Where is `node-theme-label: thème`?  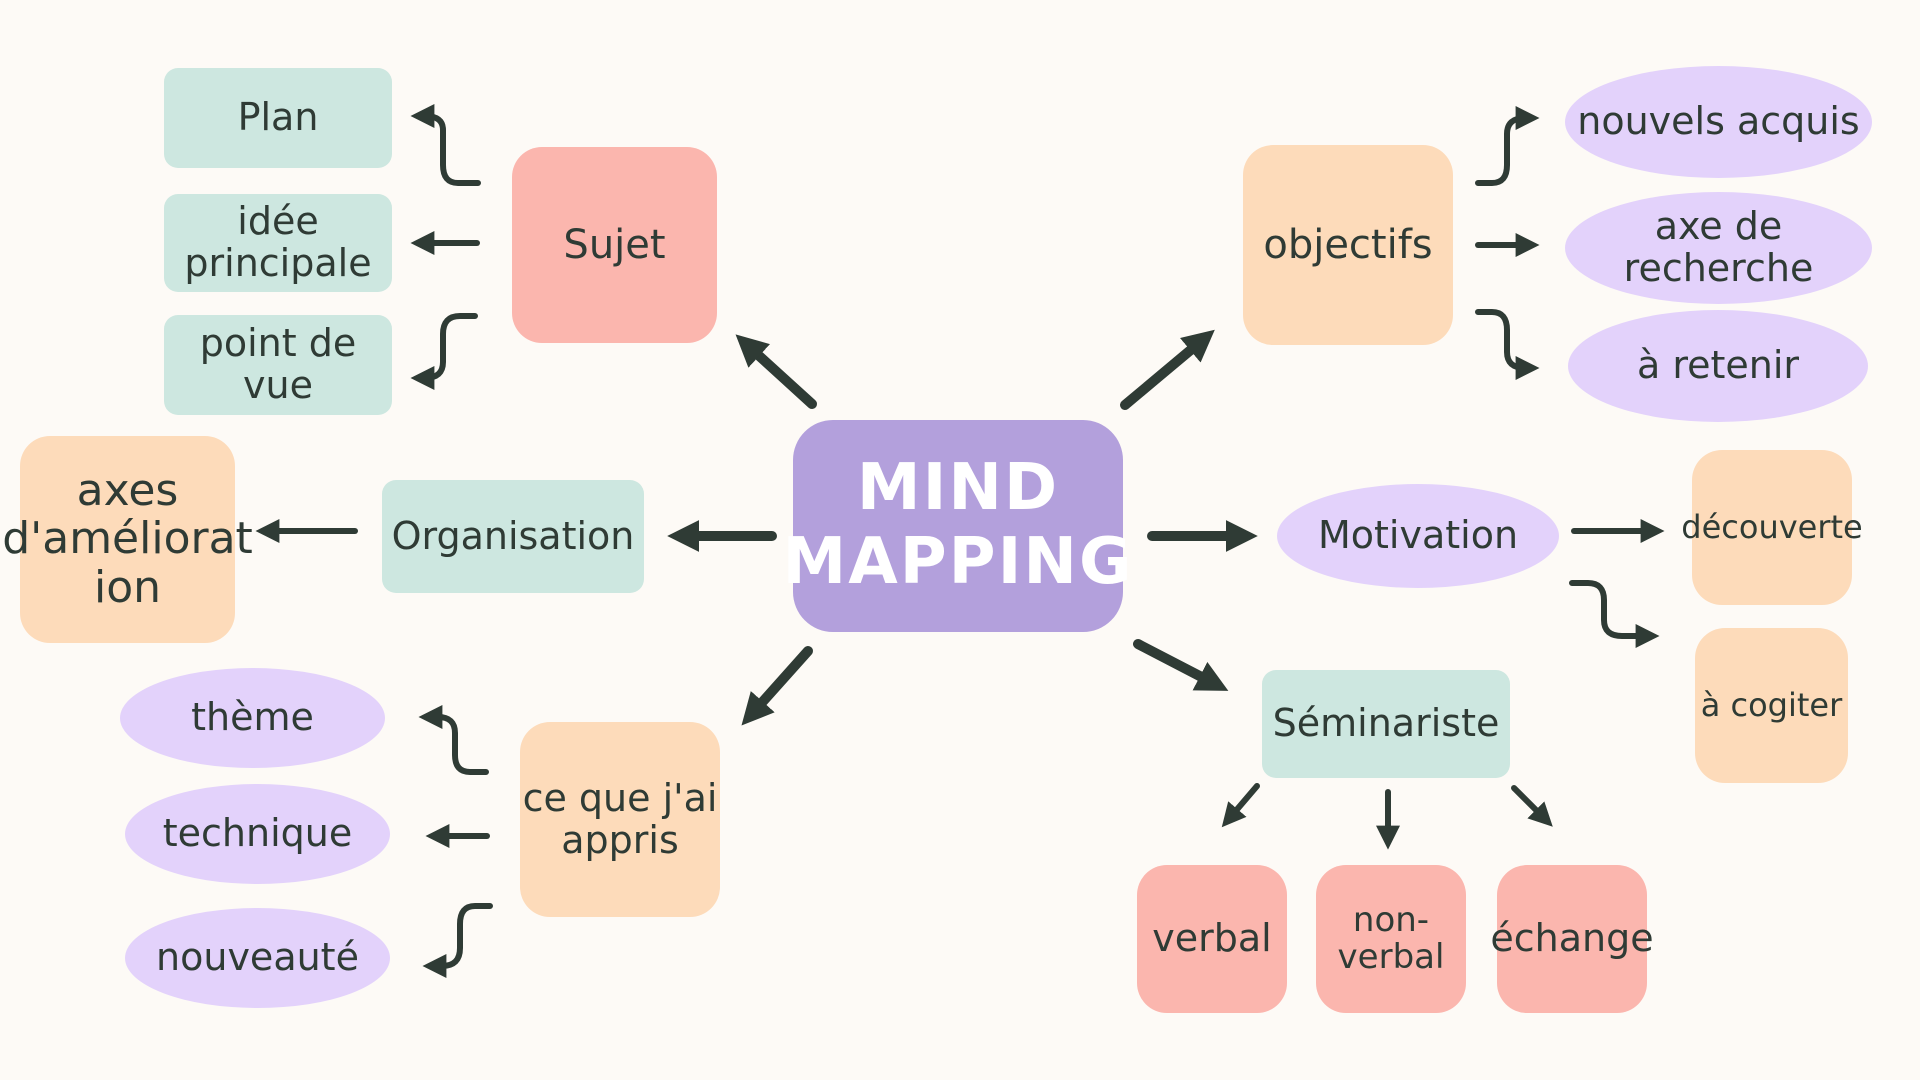
node-theme-label: thème is located at coordinates (252, 717).